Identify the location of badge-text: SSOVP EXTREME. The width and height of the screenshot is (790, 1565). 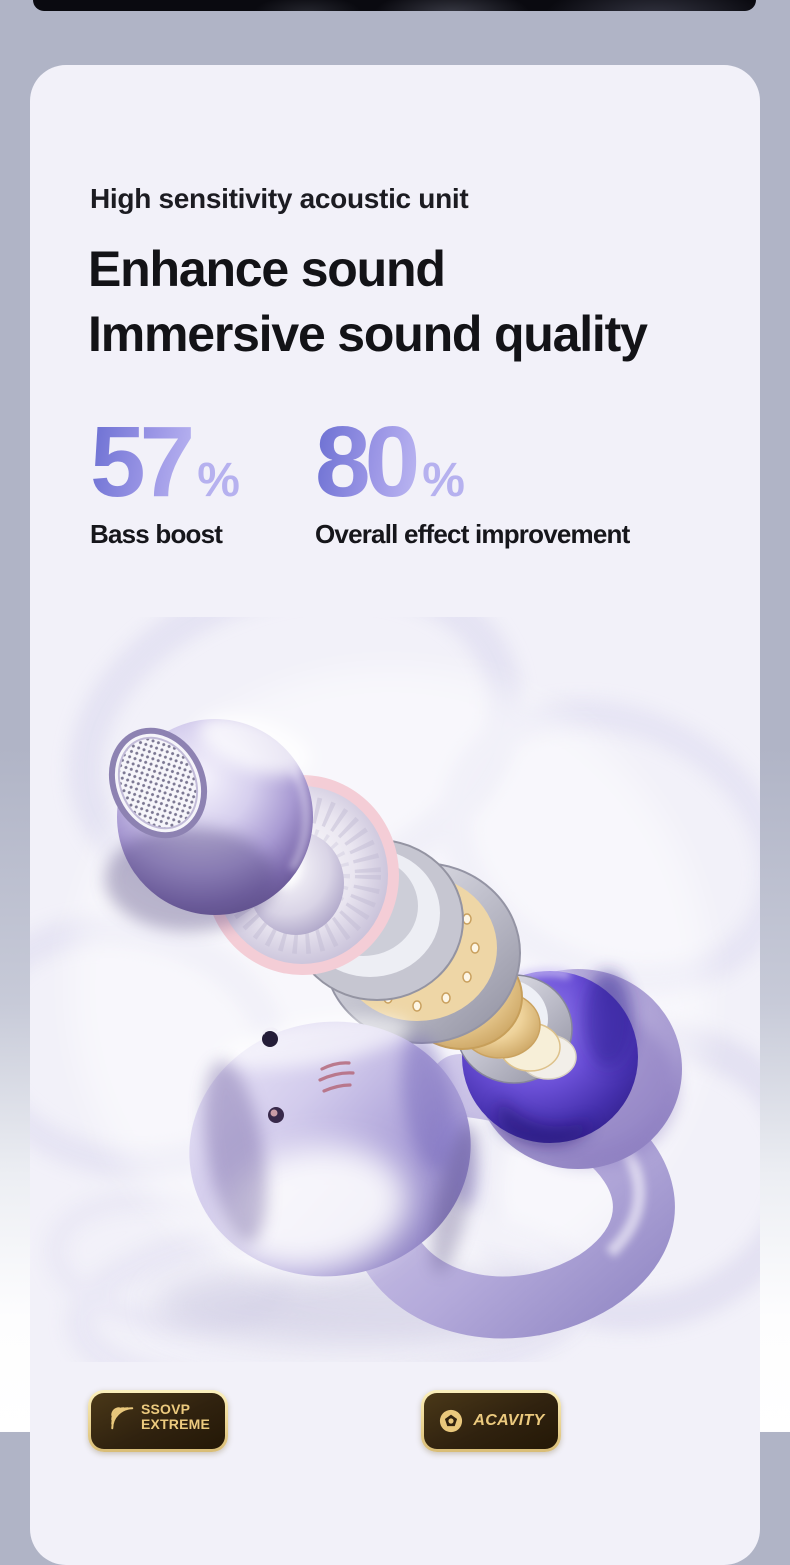
(175, 1417).